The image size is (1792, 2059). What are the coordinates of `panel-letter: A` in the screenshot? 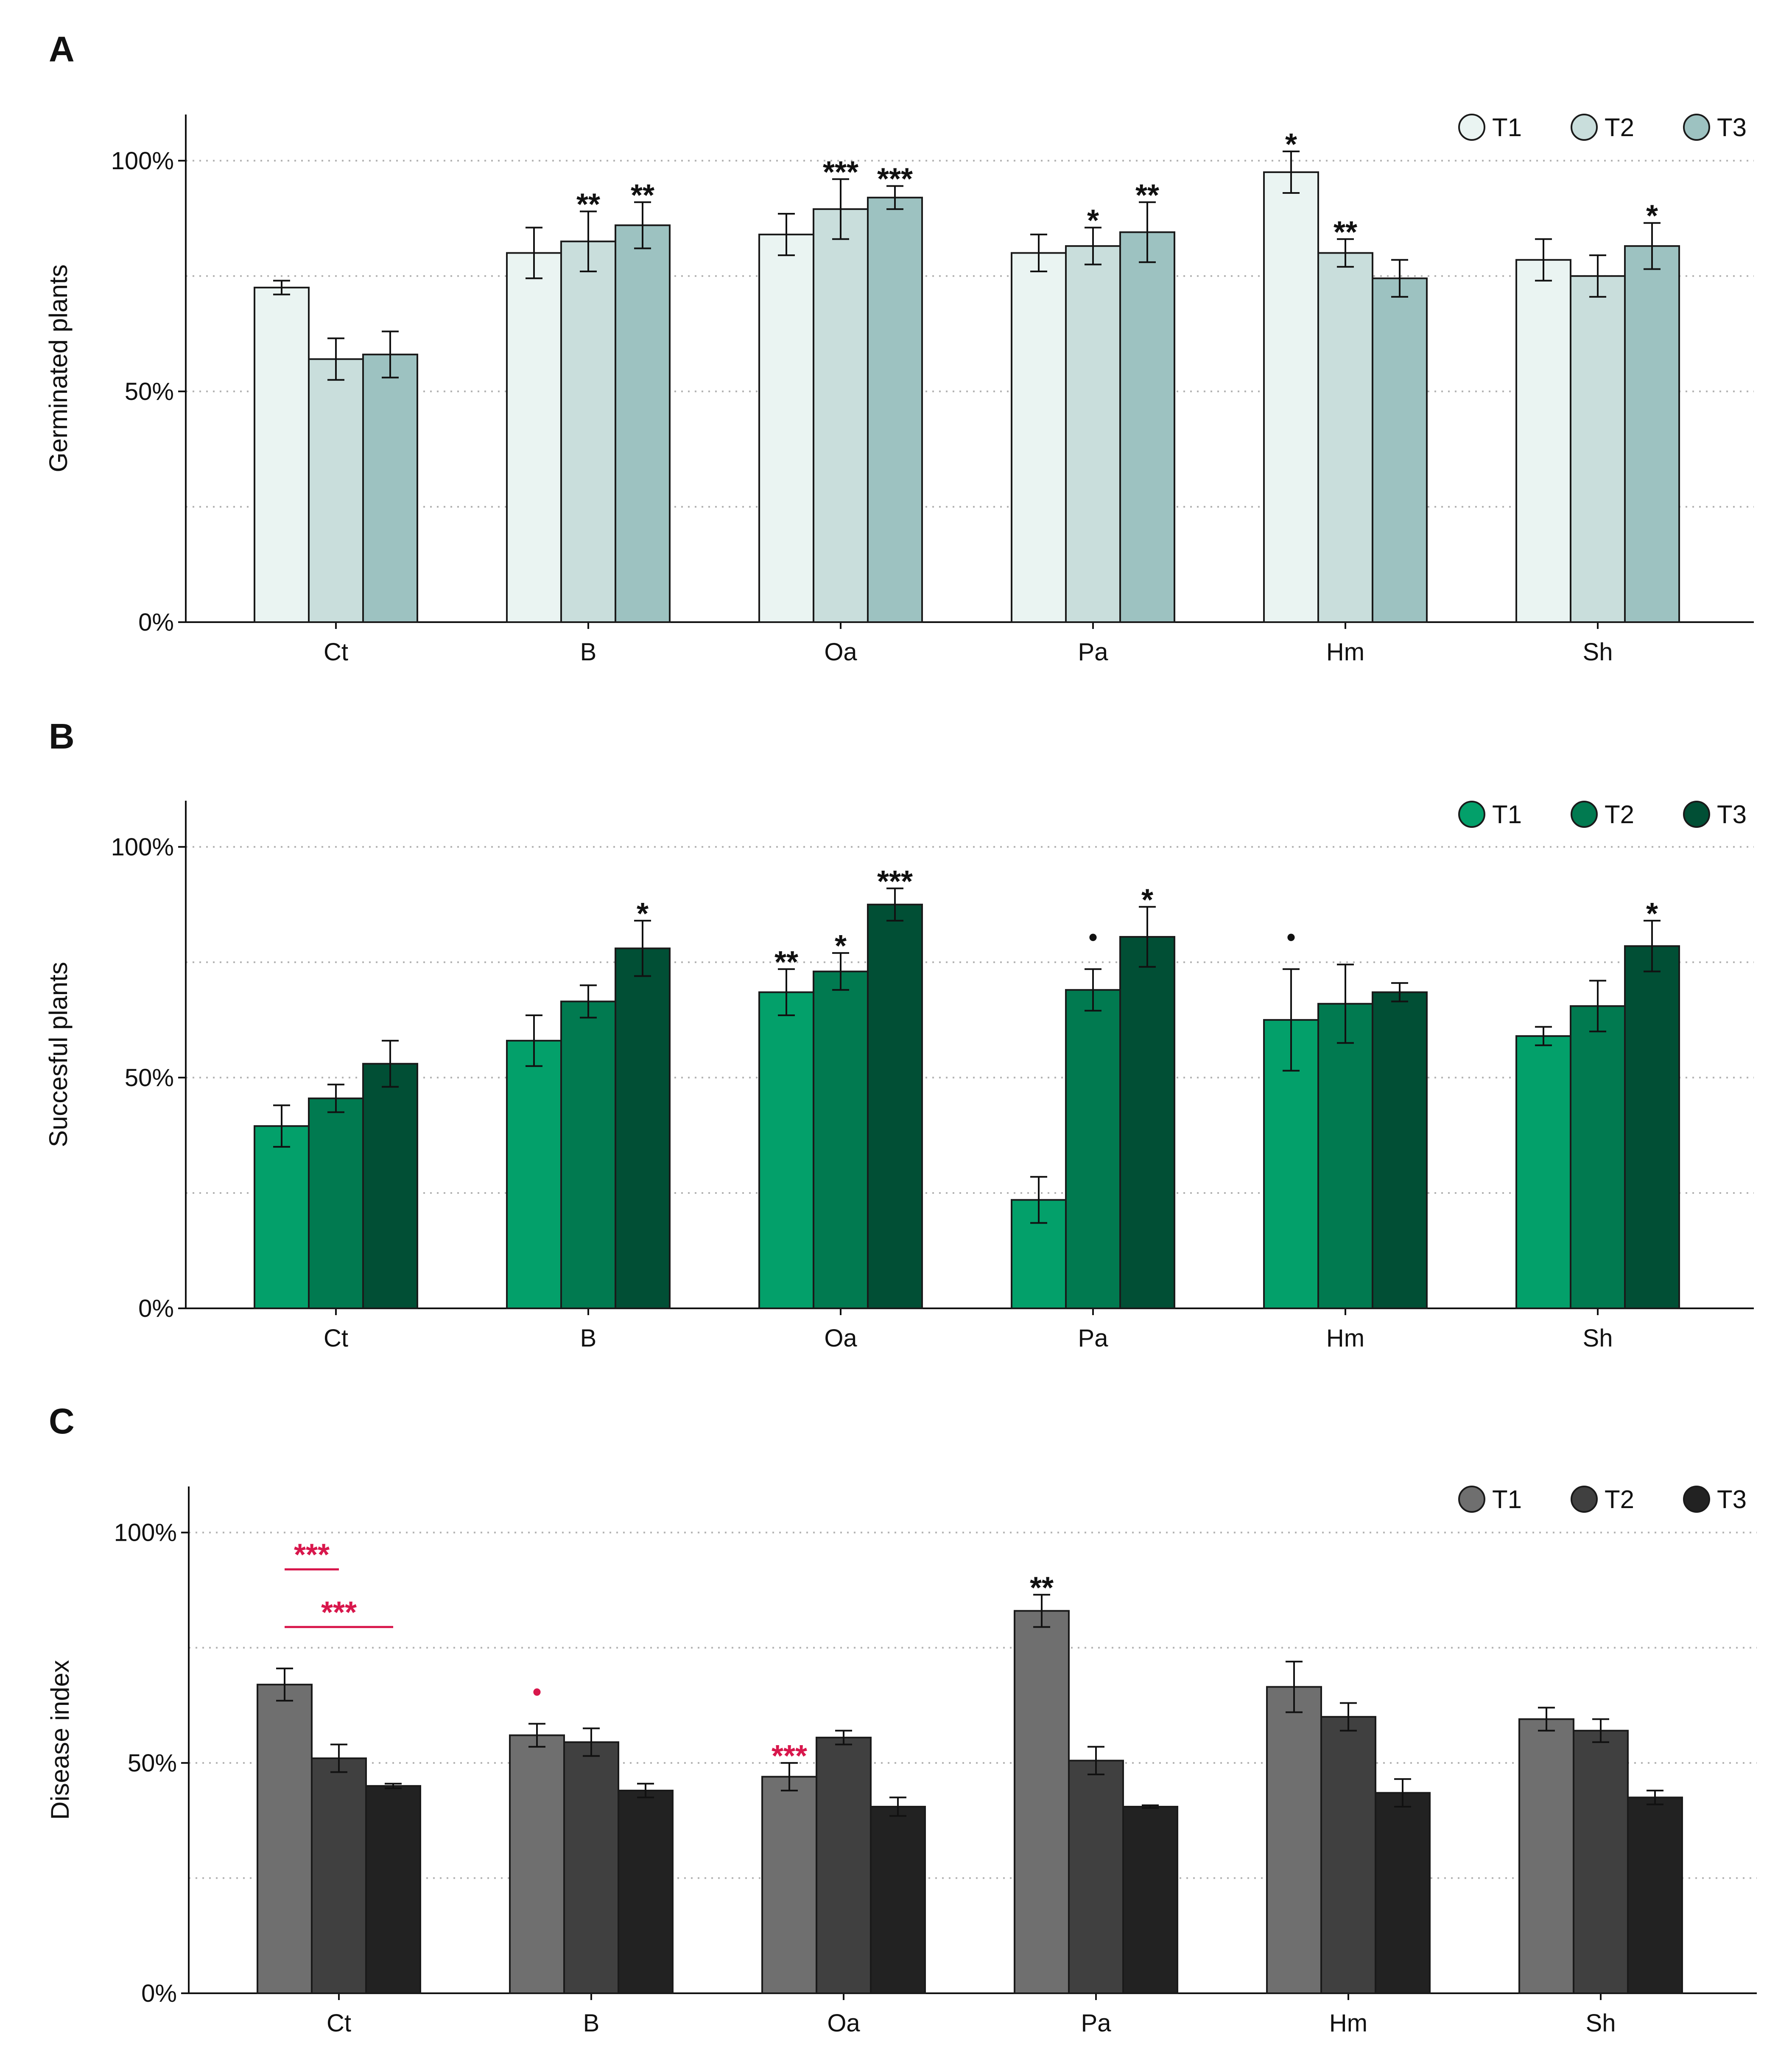 It's located at (62, 49).